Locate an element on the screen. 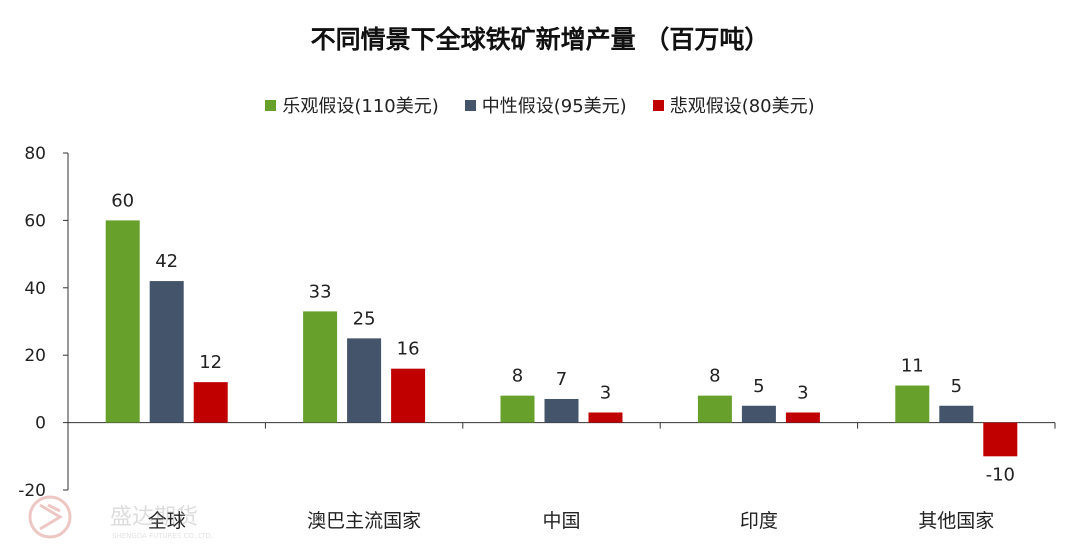 The image size is (1080, 552). watermark-logo: 盛达期货 SHENGDA FUTURES CO.,LTD. is located at coordinates (120, 517).